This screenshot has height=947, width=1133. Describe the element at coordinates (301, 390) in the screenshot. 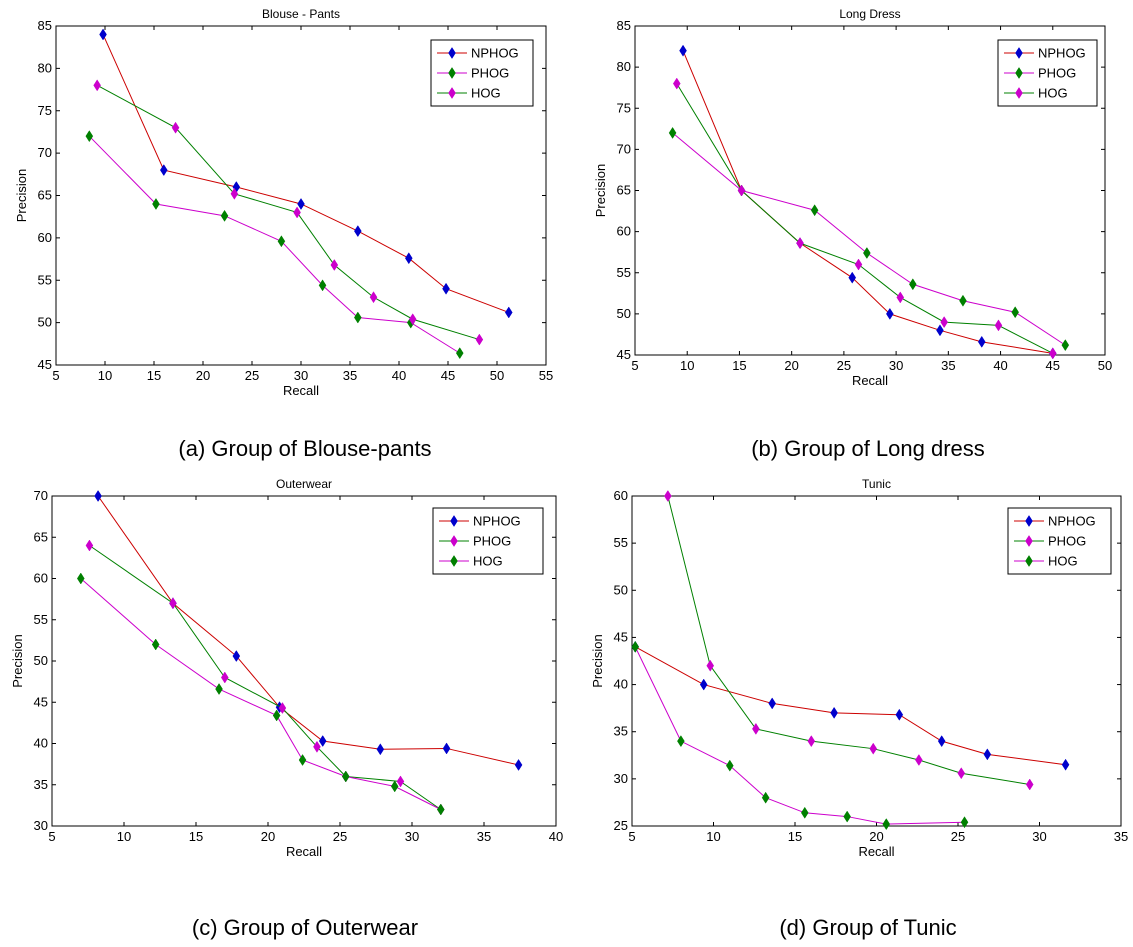

I see `chart-0-xlabel: Recall` at that location.